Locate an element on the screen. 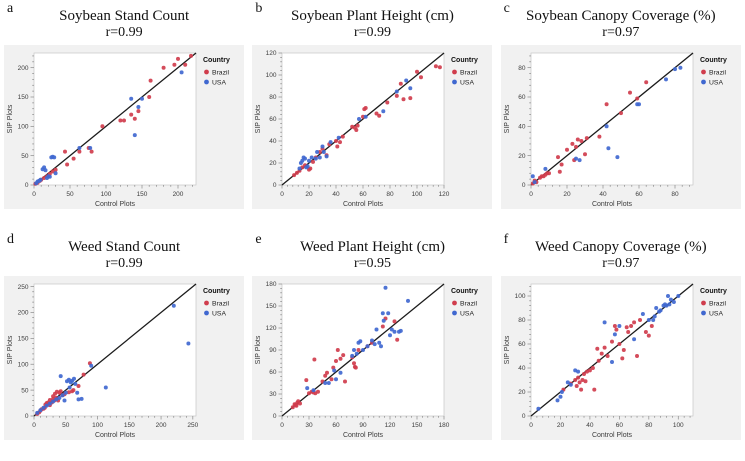  svg-text: 80 is located at coordinates (522, 68).